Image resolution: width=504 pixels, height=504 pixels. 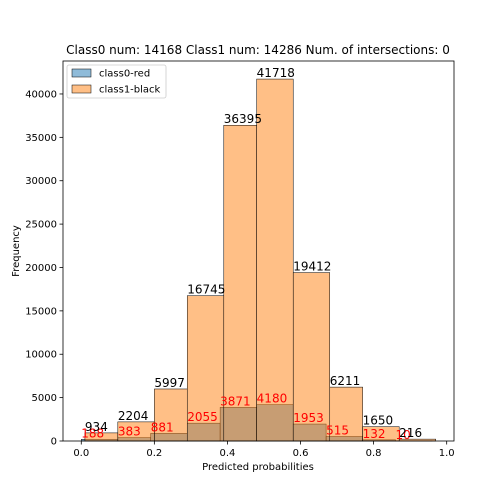 What do you see at coordinates (202, 417) in the screenshot?
I see `bar-label-s0-3: 2055` at bounding box center [202, 417].